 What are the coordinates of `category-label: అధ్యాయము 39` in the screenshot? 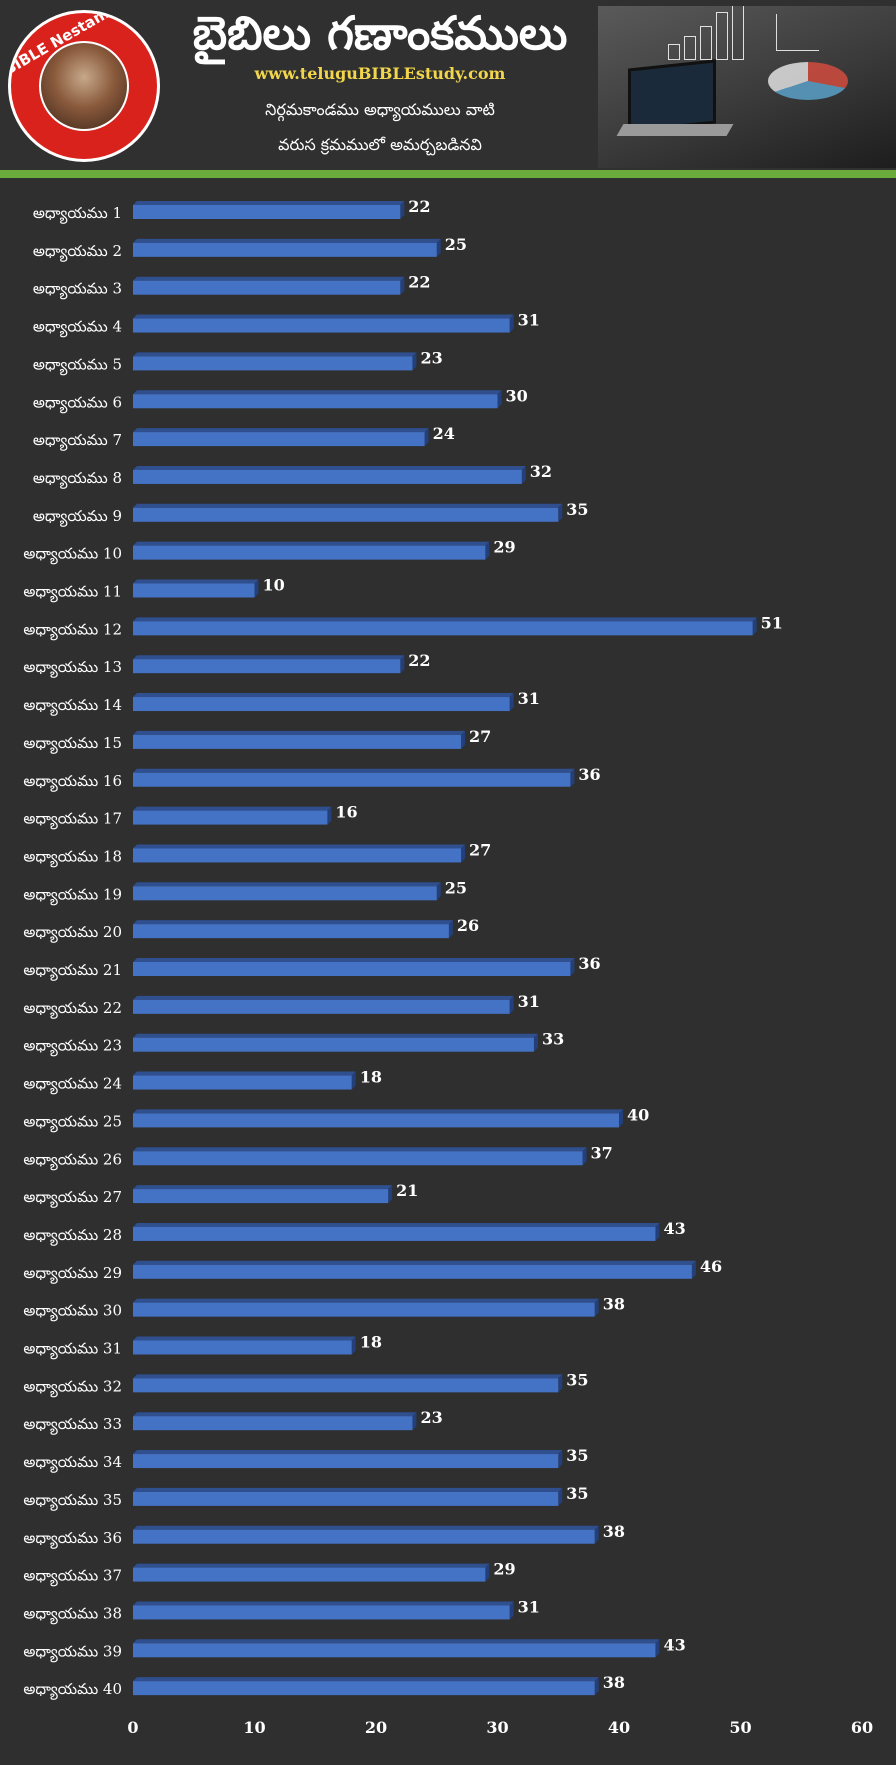 It's located at (72, 1652).